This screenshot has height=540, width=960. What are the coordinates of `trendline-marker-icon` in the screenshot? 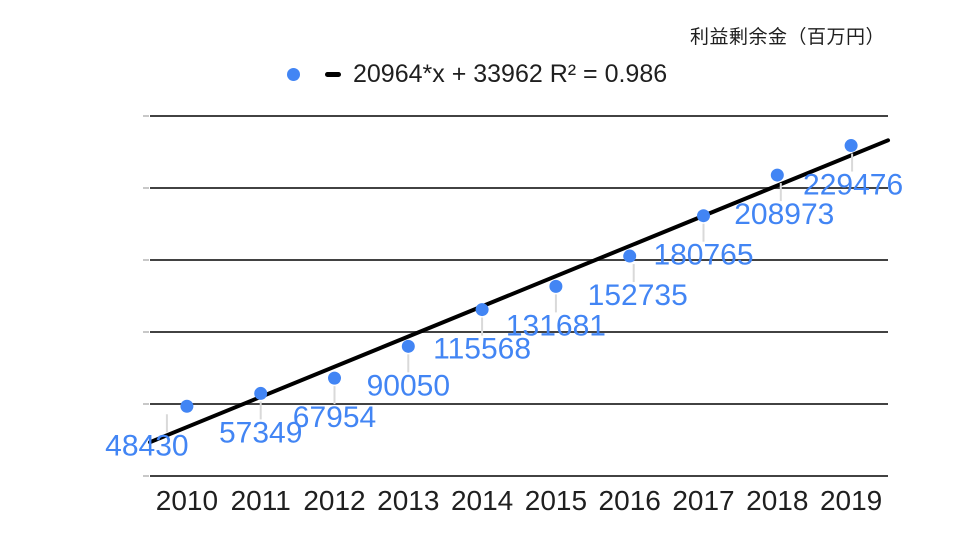 It's located at (333, 74).